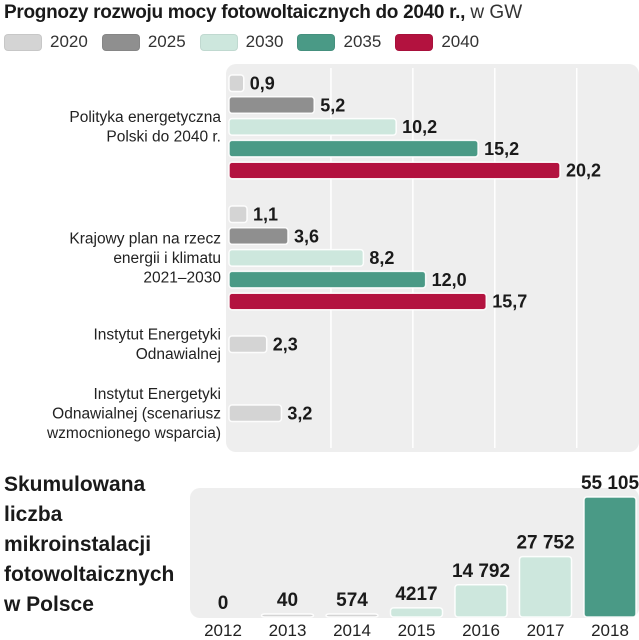  What do you see at coordinates (157, 345) in the screenshot?
I see `category-label: Instytut Energetyki Odnawialnej` at bounding box center [157, 345].